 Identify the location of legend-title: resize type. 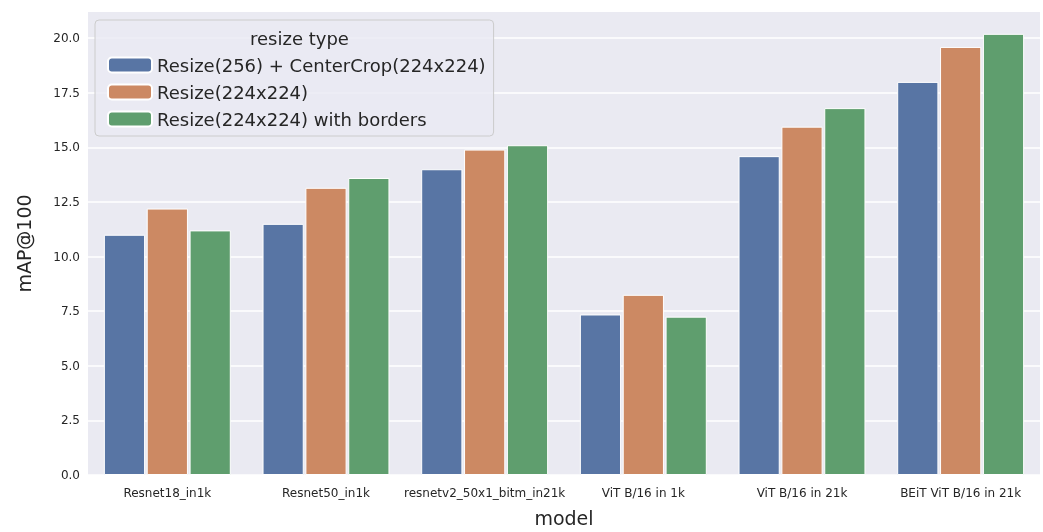
(299, 38).